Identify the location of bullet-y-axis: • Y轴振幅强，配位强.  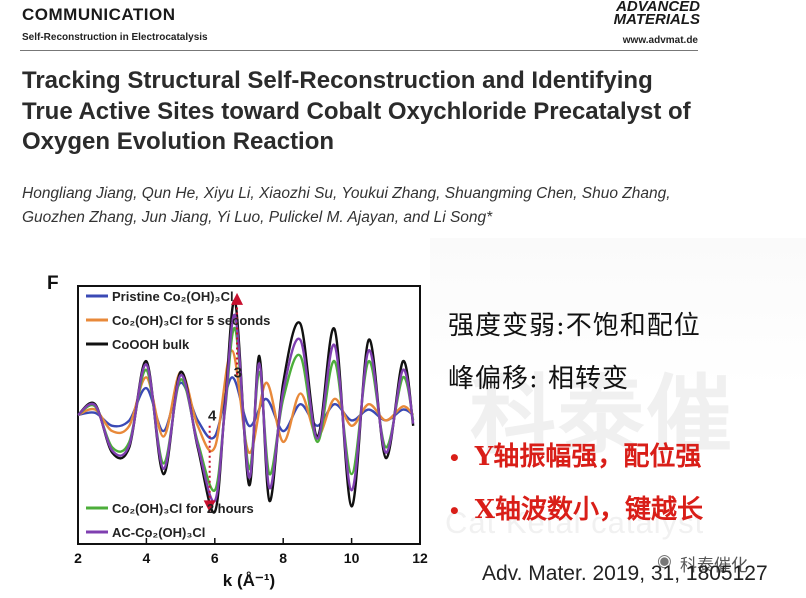
(574, 454).